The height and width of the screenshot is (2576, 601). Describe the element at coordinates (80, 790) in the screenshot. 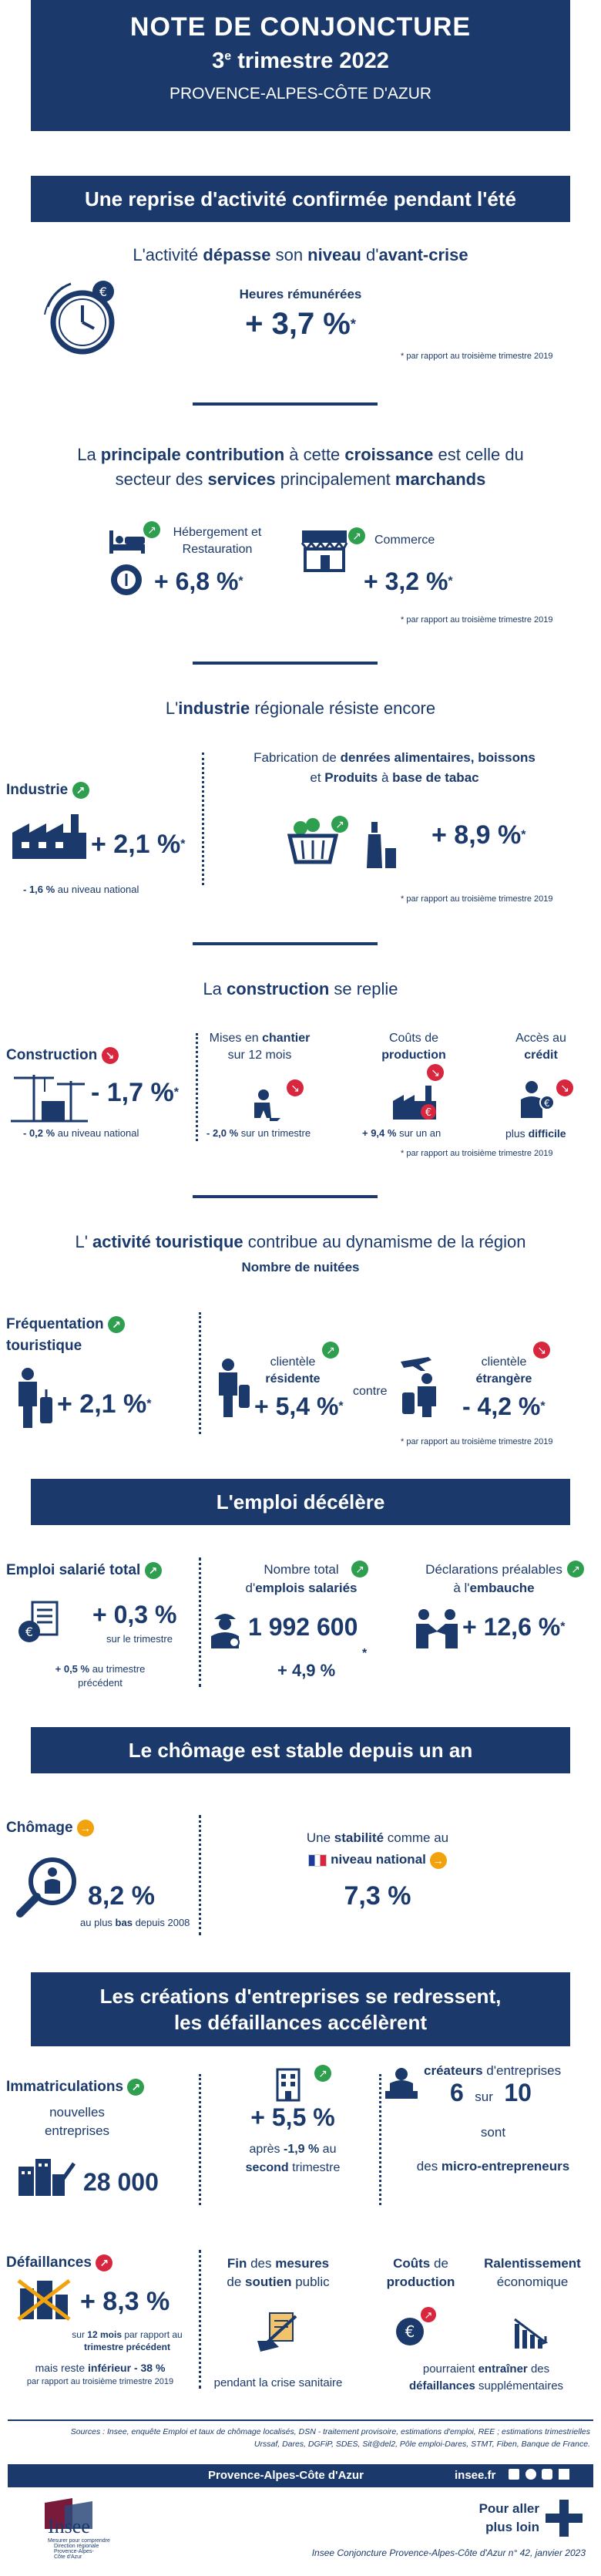

I see `industry-trend-up-icon: ↗` at that location.